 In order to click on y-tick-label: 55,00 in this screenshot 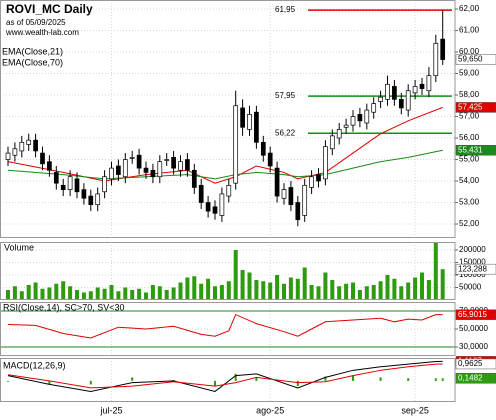, I will do `click(469, 159)`.